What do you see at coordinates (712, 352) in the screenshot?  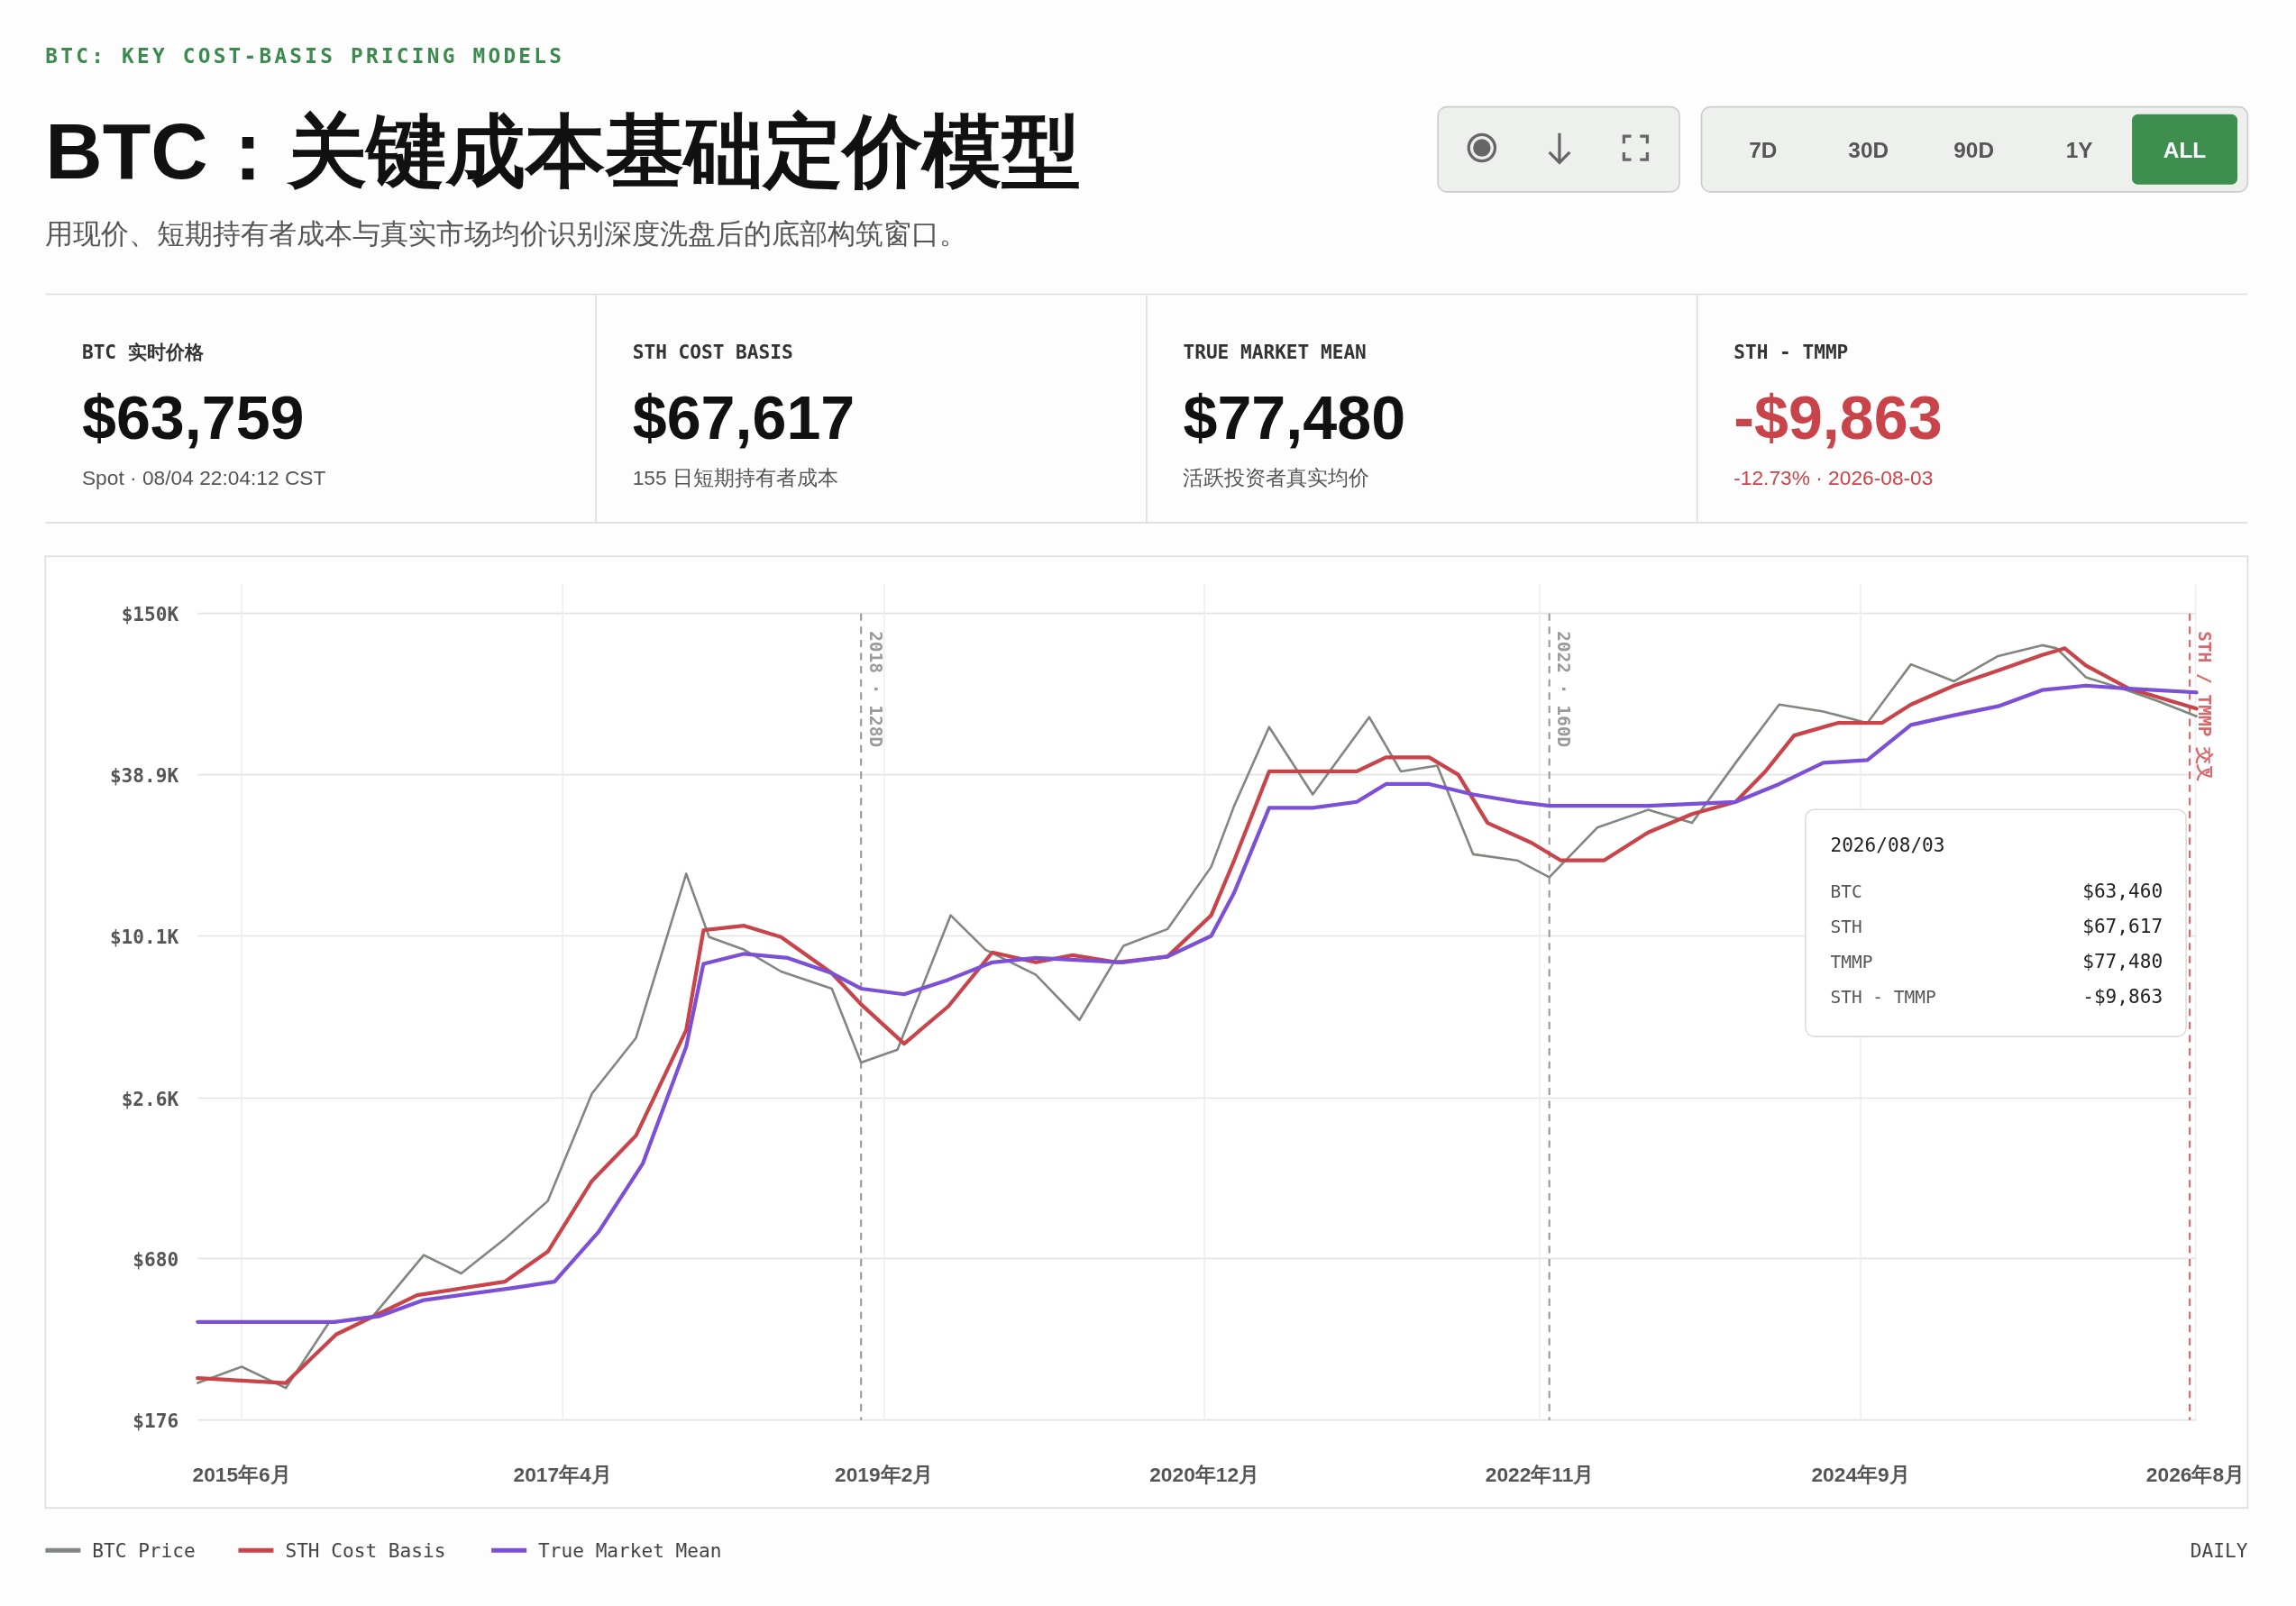 I see `text: STH COST BASIS` at bounding box center [712, 352].